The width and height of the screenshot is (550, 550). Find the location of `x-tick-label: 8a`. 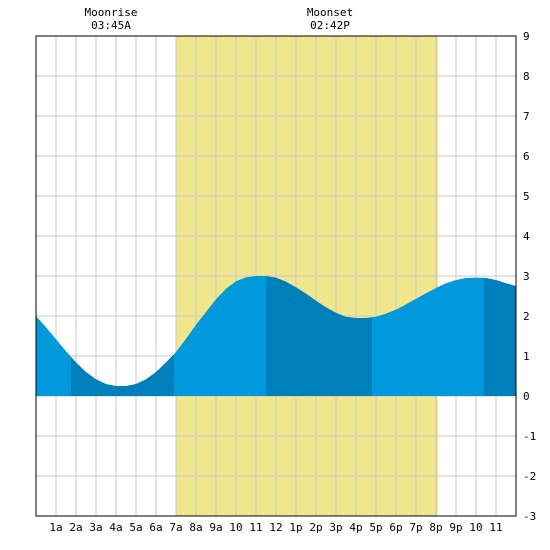

x-tick-label: 8a is located at coordinates (195, 527).